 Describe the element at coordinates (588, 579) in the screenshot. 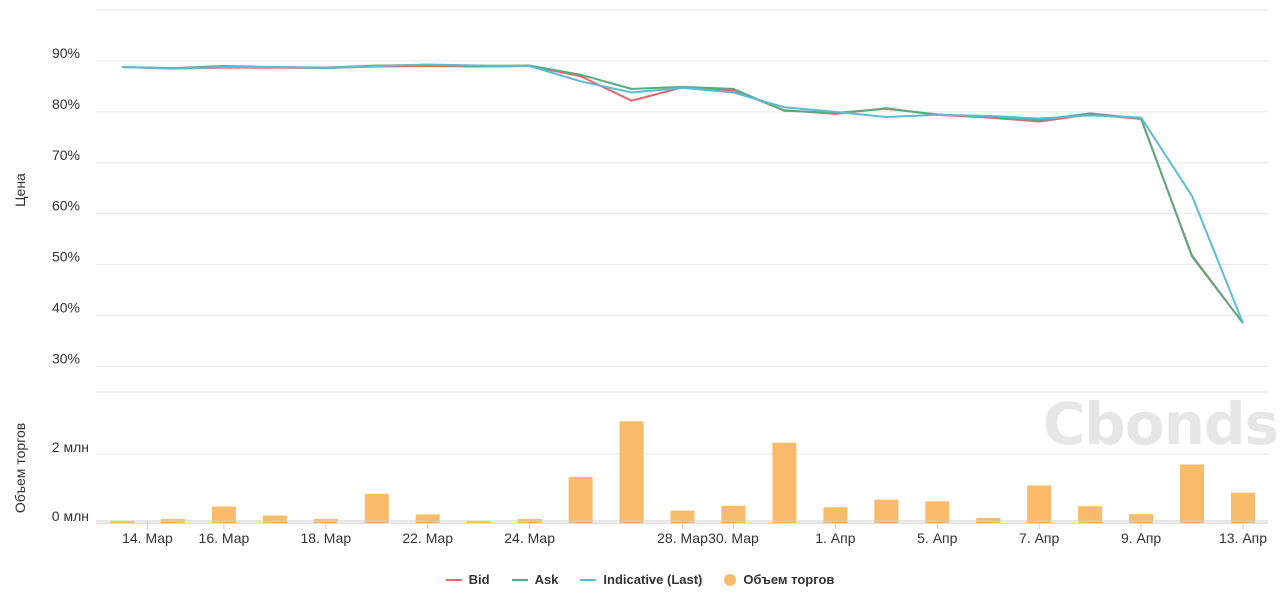

I see `legend-indicative-line-icon` at that location.